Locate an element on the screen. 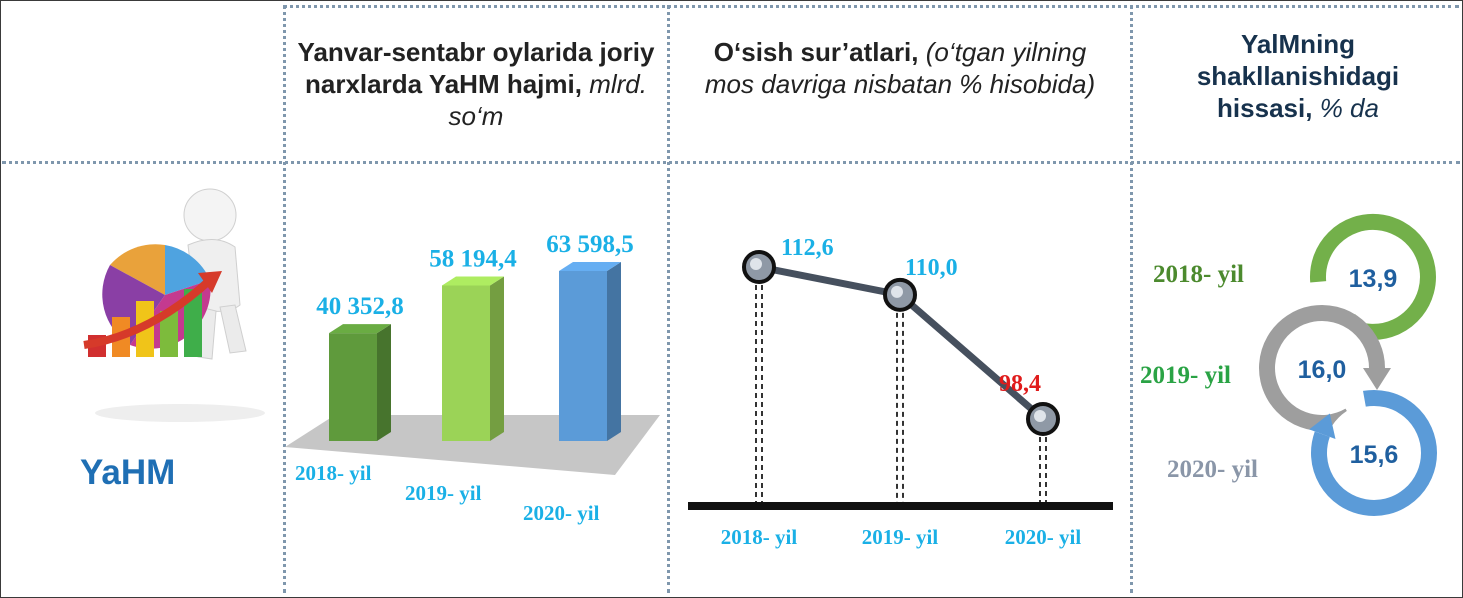  growth-category-label: 2019- yil is located at coordinates (900, 537).